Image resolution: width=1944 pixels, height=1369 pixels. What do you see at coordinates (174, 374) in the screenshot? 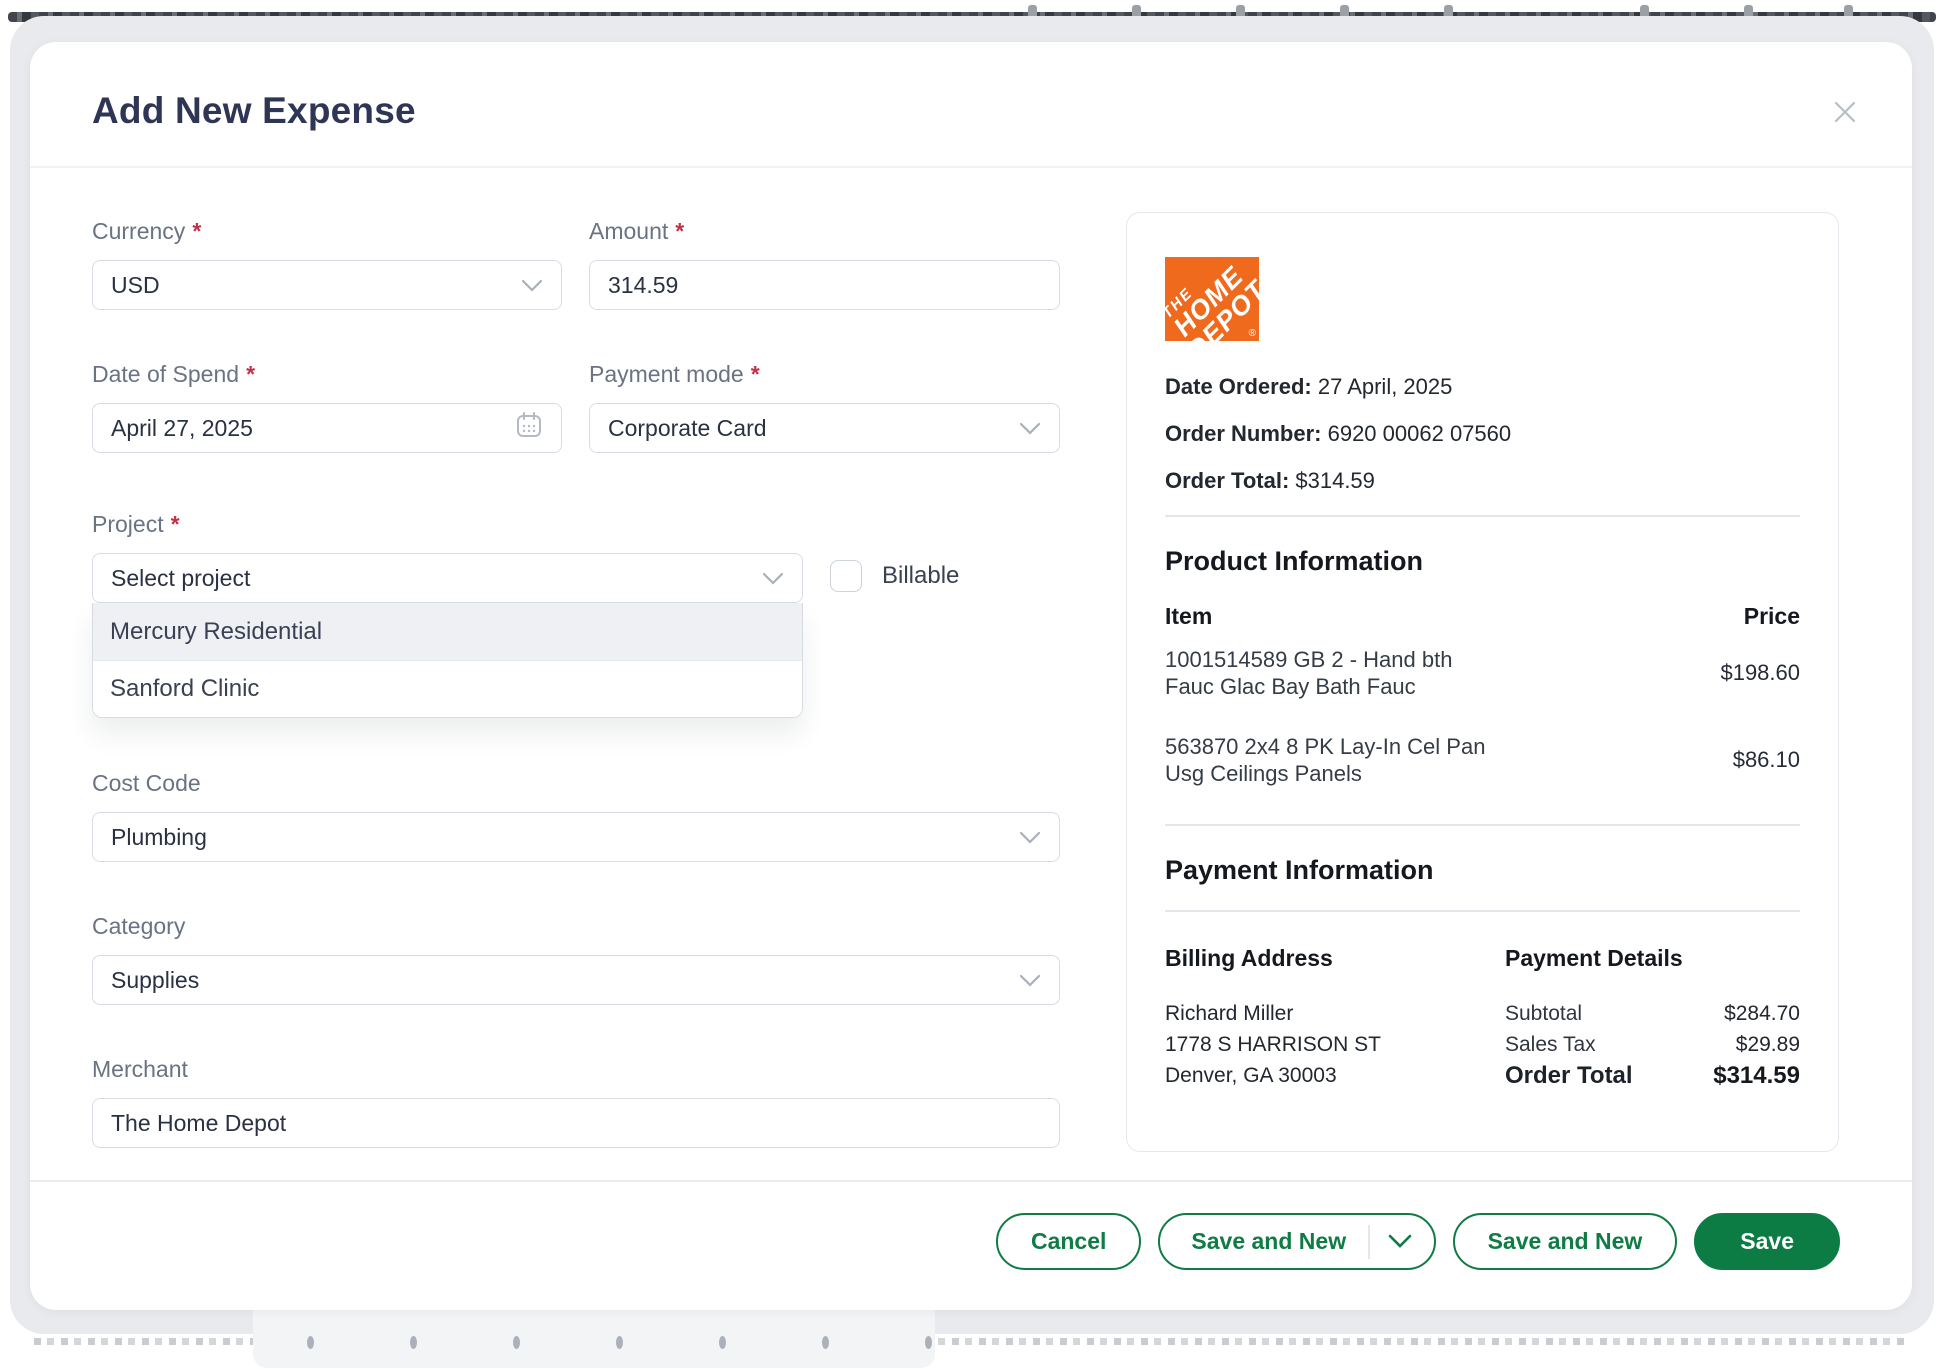
I see `date-of-spend-label: Date of Spend *` at bounding box center [174, 374].